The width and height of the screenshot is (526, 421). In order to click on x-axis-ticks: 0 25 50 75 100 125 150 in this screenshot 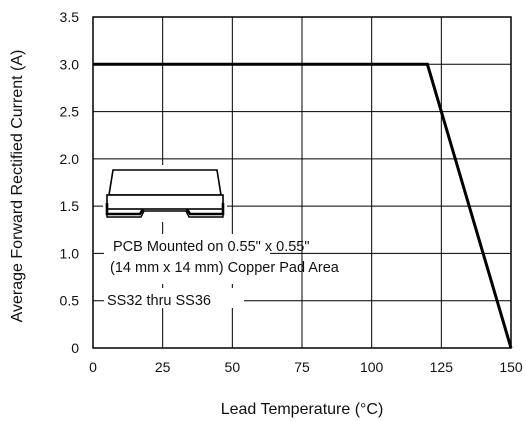, I will do `click(306, 367)`.